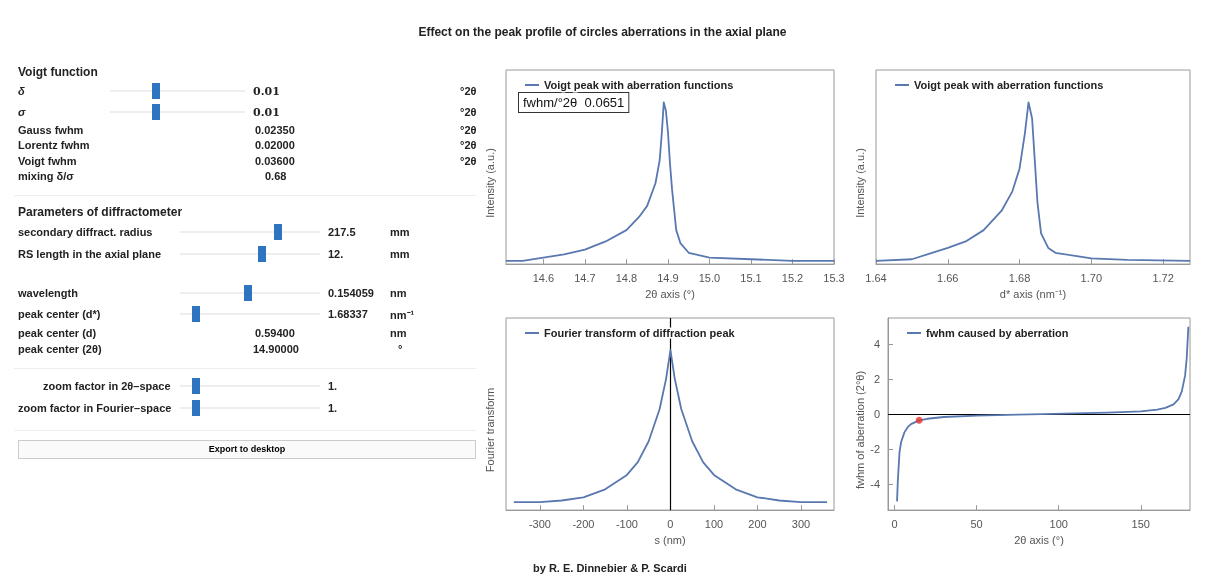 The height and width of the screenshot is (583, 1205). Describe the element at coordinates (1033, 293) in the screenshot. I see `x-axis-title: d* axis (nm⁻¹)` at that location.